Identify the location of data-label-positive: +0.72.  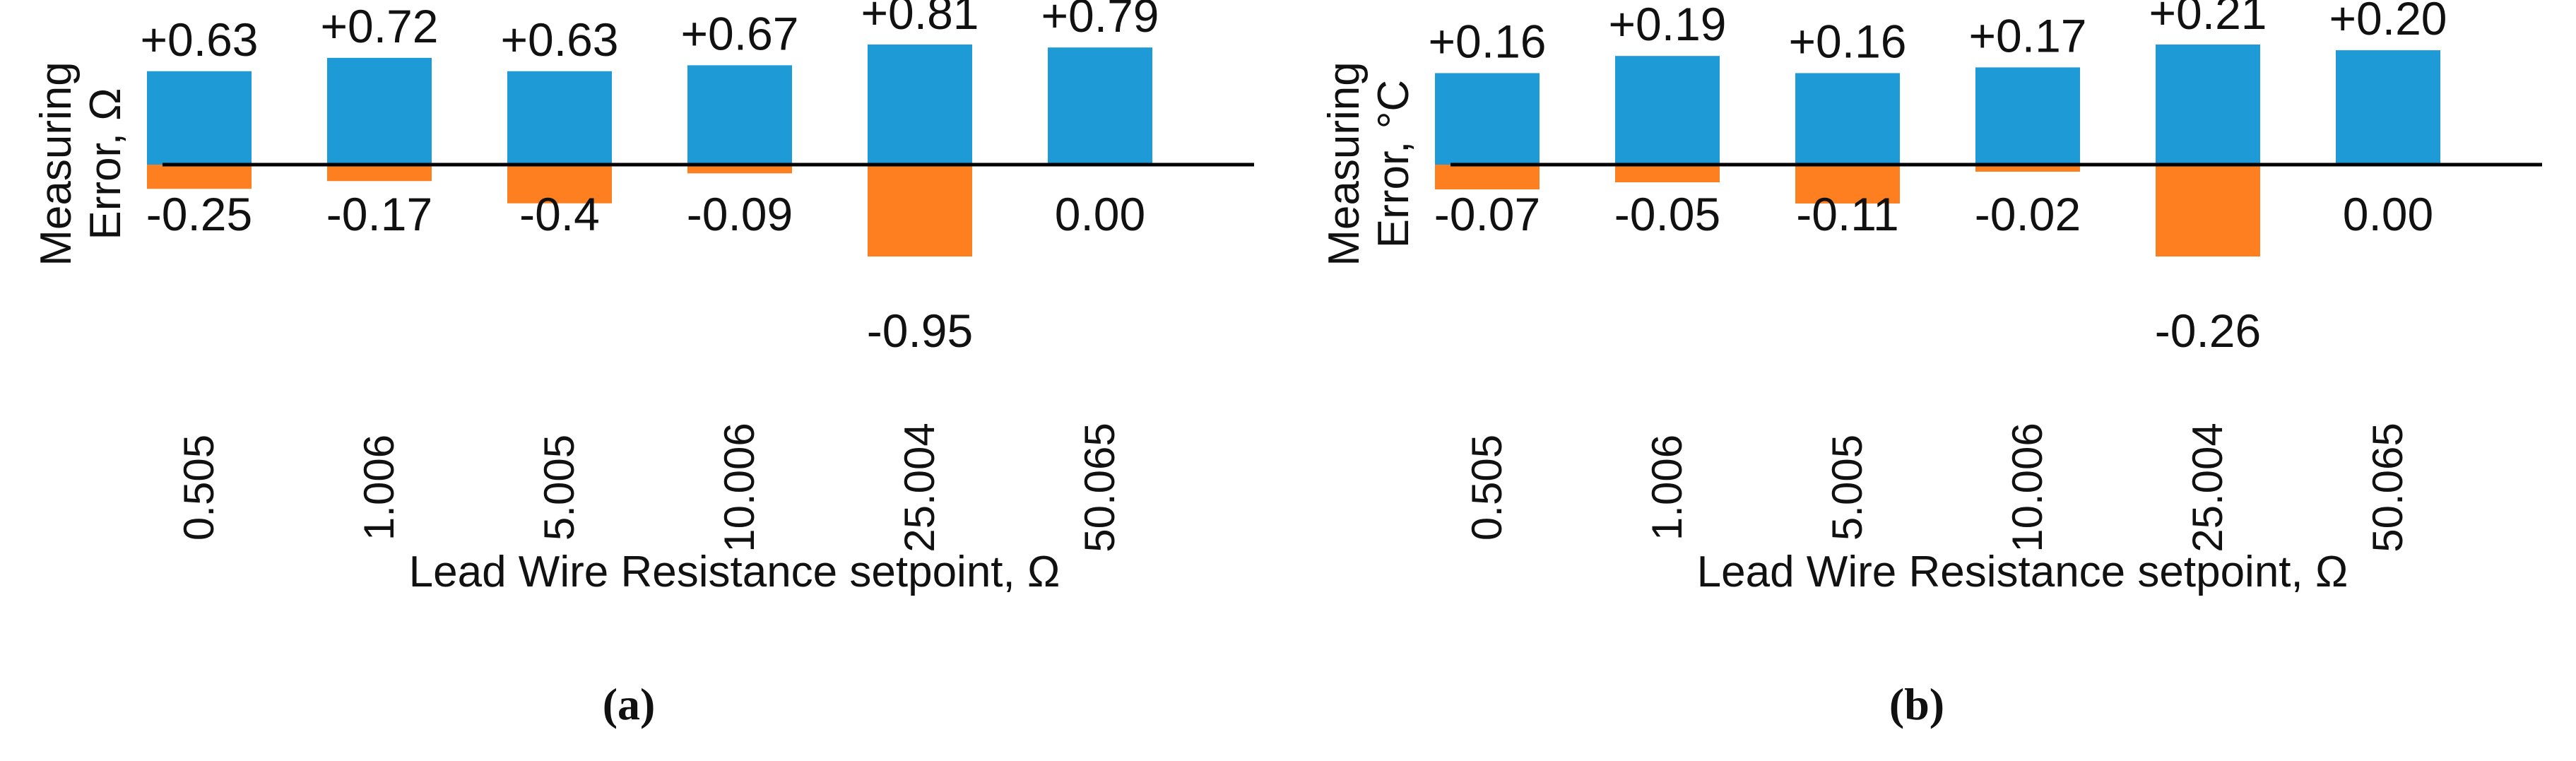
(380, 26).